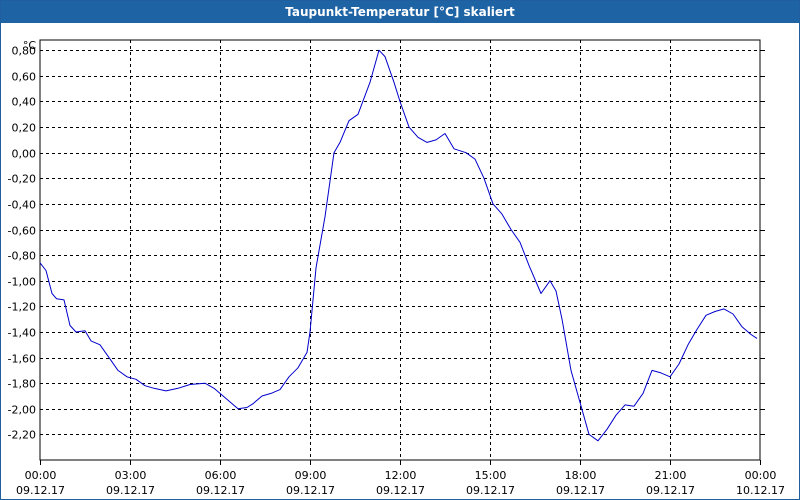 The width and height of the screenshot is (800, 500). Describe the element at coordinates (24, 102) in the screenshot. I see `y-tick-label: 0,40` at that location.